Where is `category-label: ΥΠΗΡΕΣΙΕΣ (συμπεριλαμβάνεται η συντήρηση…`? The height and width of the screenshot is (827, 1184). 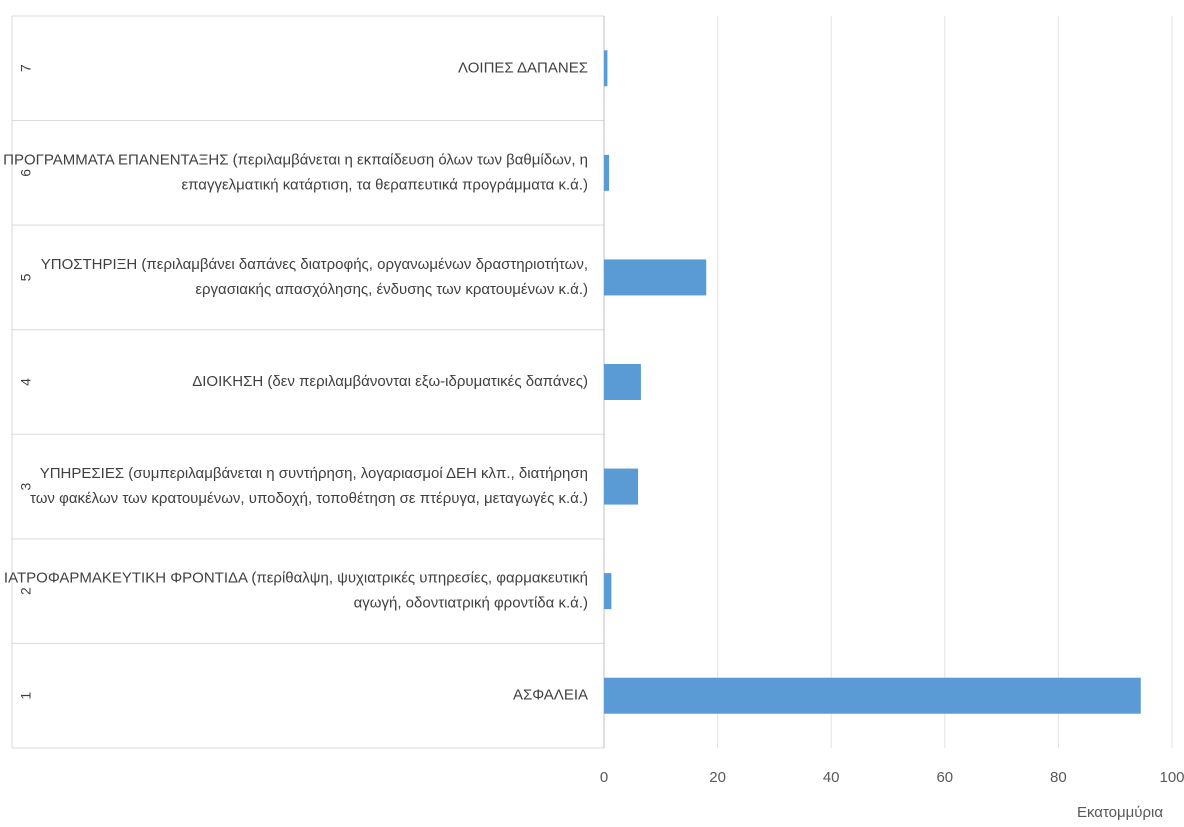 category-label: ΥΠΗΡΕΣΙΕΣ (συμπεριλαμβάνεται η συντήρηση… is located at coordinates (309, 486).